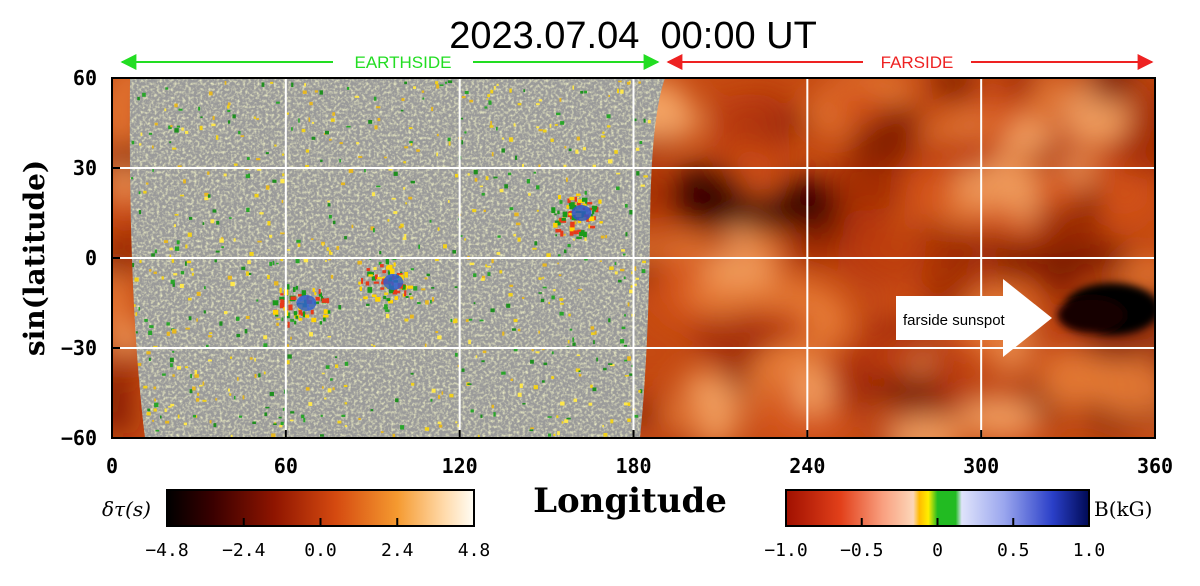 This screenshot has width=1200, height=586. Describe the element at coordinates (122, 314) in the screenshot. I see `limb-texture-blob` at that location.